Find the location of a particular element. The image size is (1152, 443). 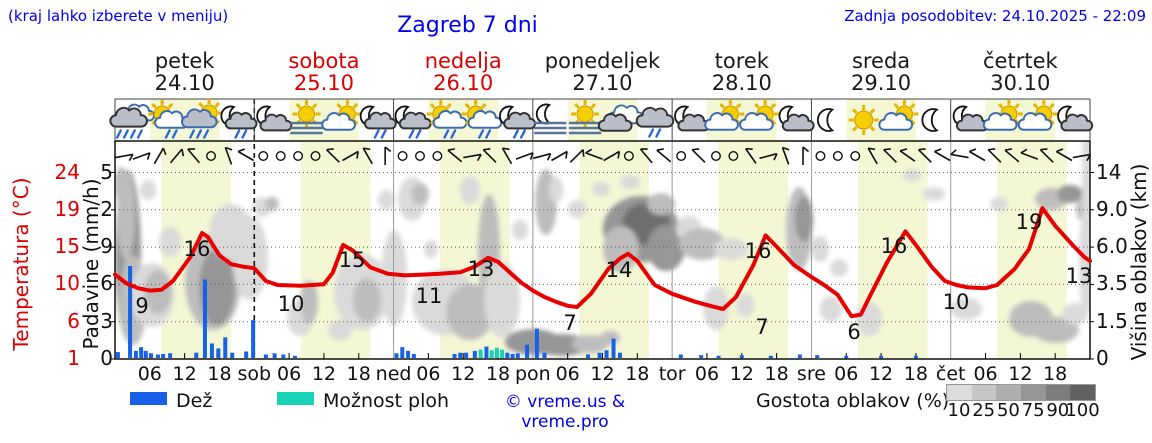

day-header-ponedeljek: ponedeljek 27.10 is located at coordinates (602, 72).